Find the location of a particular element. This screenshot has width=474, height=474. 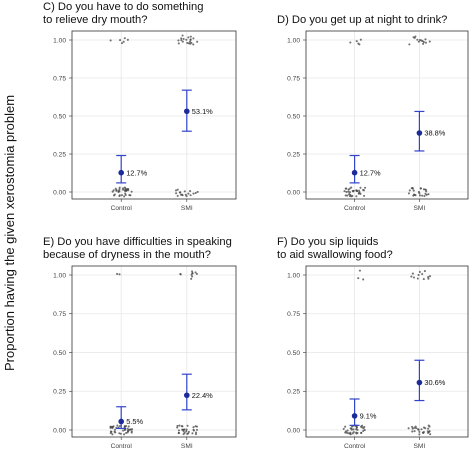

estimate-label: 38.8% is located at coordinates (434, 133).